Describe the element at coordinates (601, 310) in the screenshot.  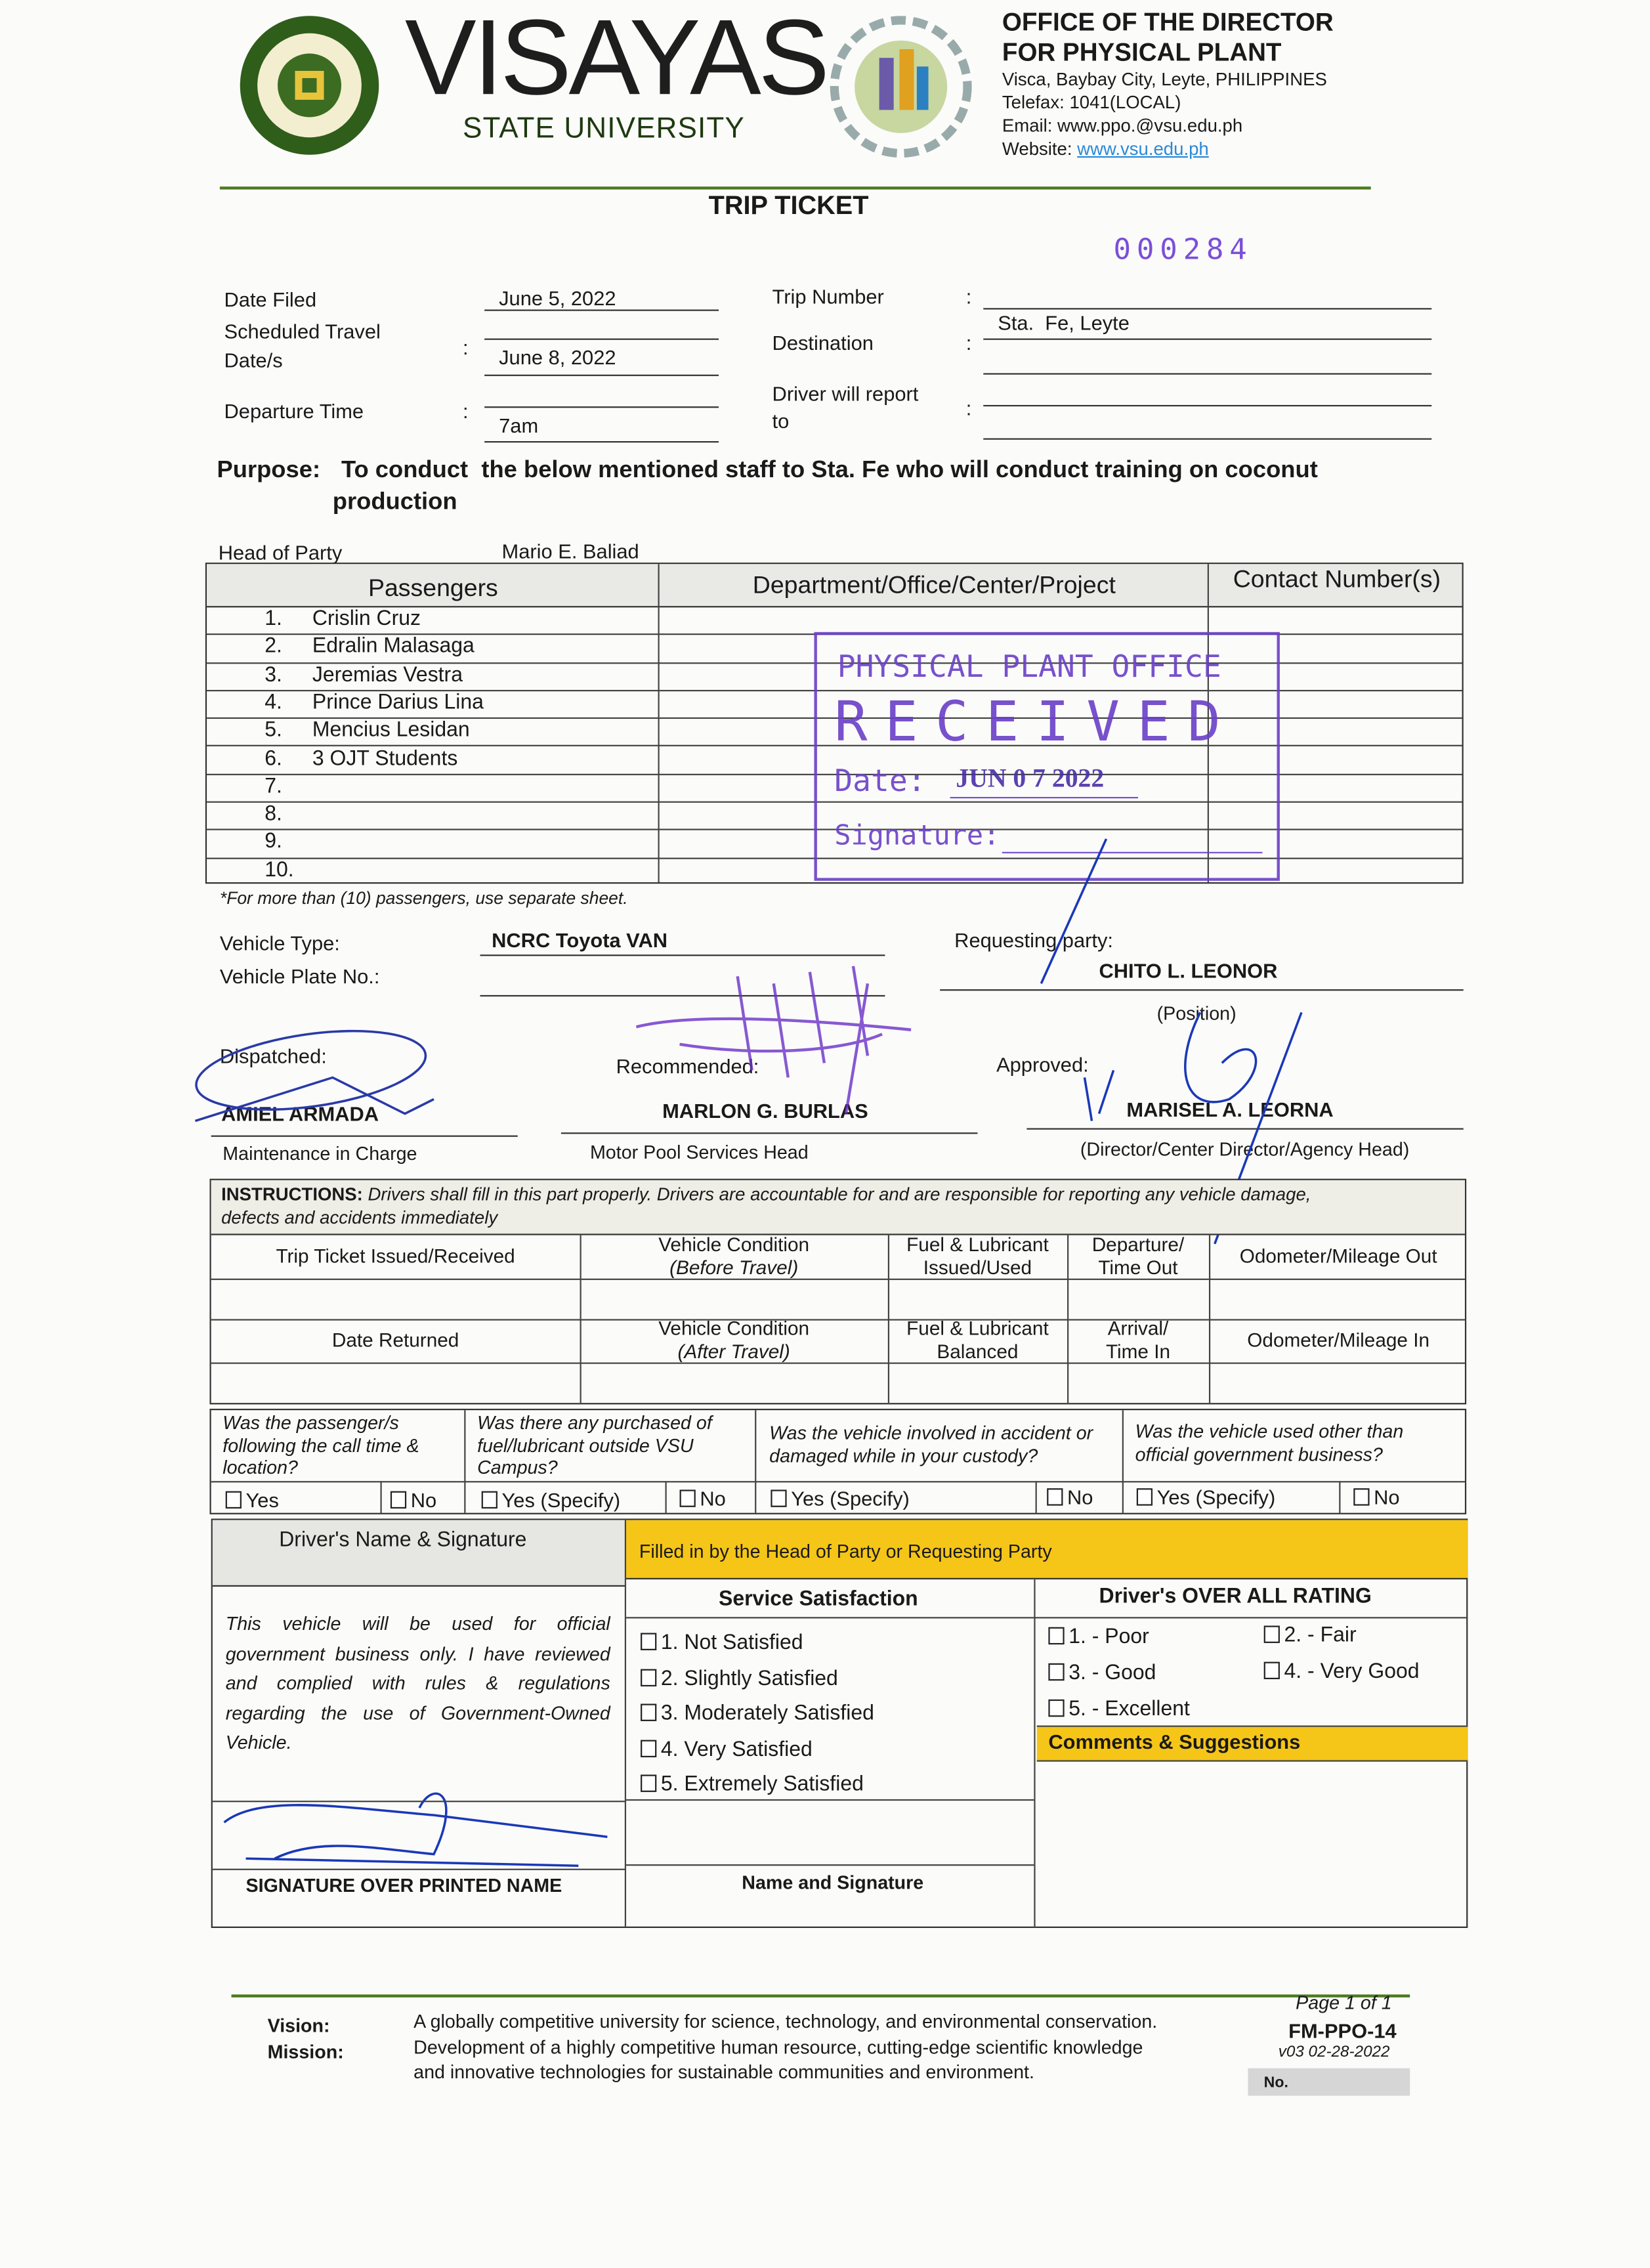
I see `date-filed-line` at that location.